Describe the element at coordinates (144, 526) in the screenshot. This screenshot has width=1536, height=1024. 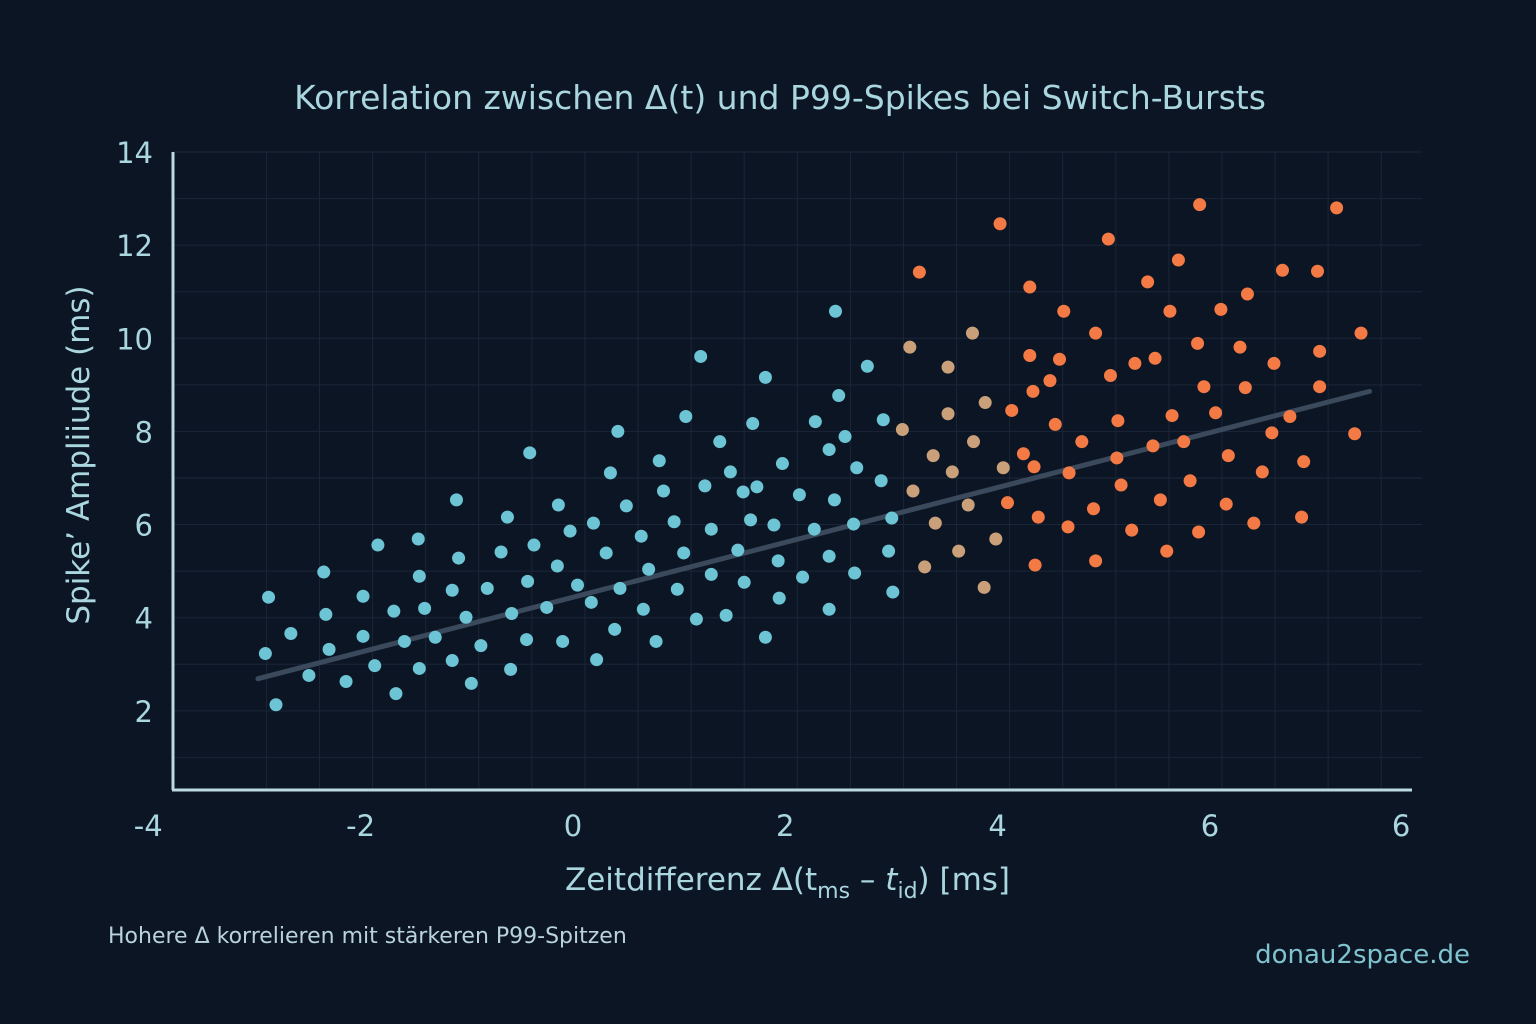
I see `y-tick-label: 6` at that location.